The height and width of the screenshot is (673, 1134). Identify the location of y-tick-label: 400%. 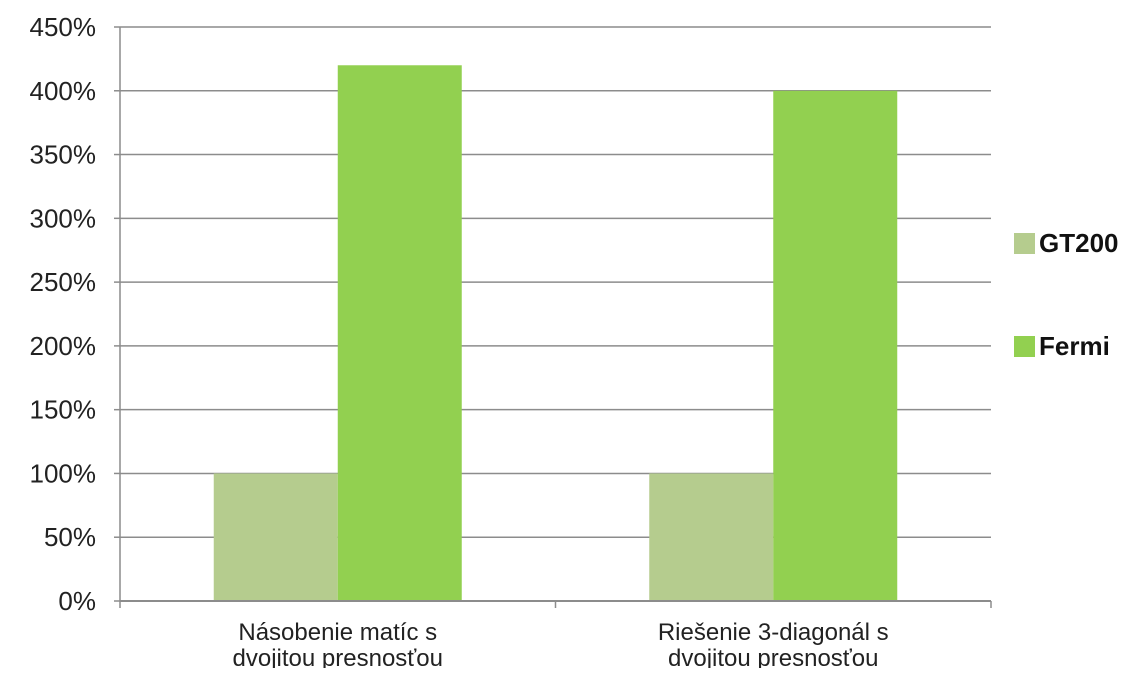
(63, 91).